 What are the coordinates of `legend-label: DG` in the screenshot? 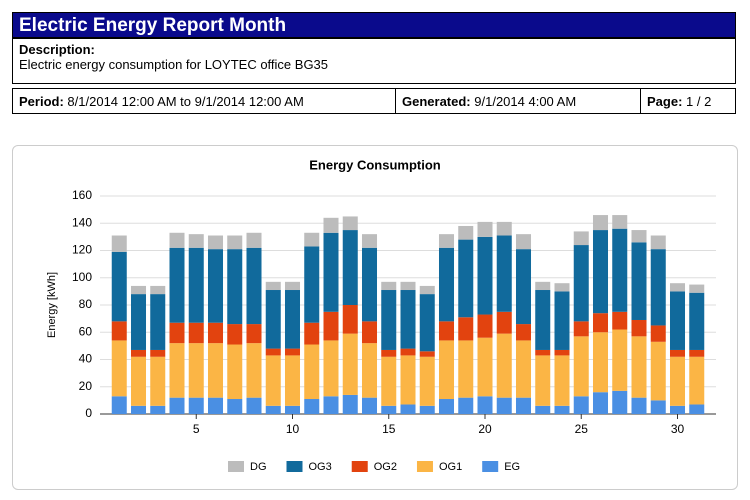 It's located at (258, 467).